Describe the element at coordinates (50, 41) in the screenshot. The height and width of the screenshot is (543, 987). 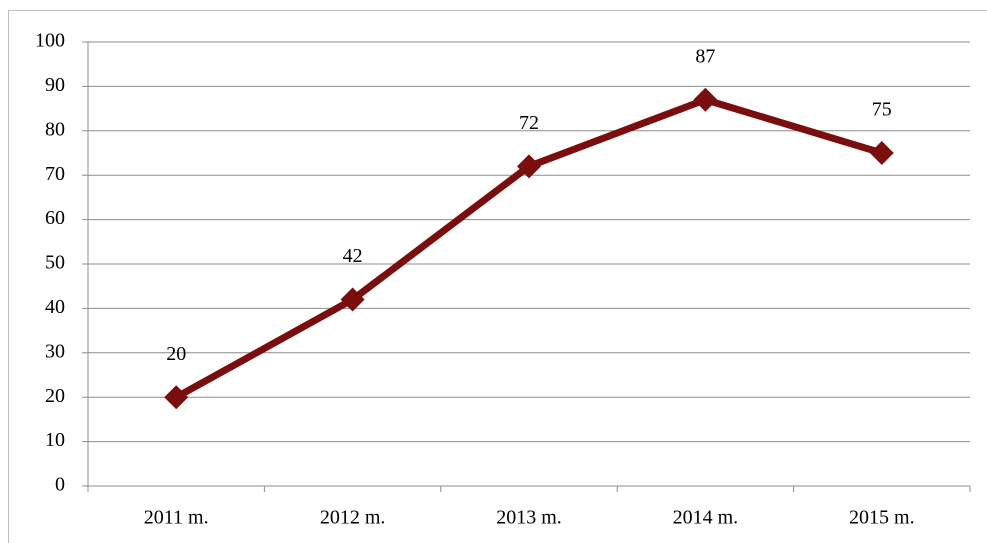
I see `y-tick-label: 100` at that location.